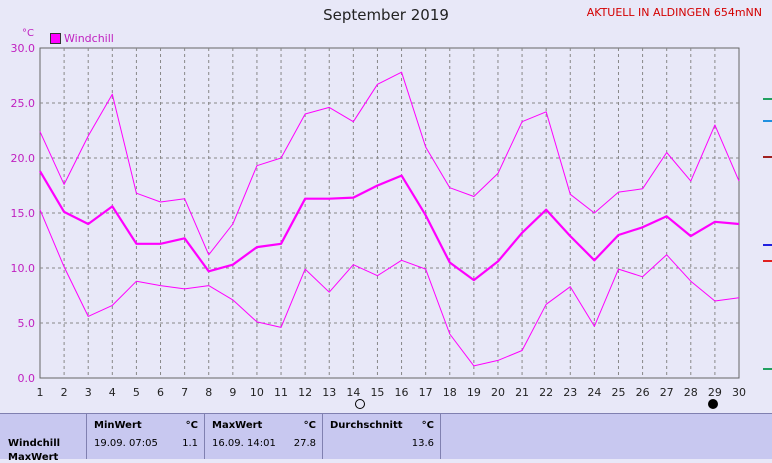 The image size is (772, 463). What do you see at coordinates (27, 378) in the screenshot?
I see `y-tick-label: 0.0` at bounding box center [27, 378].